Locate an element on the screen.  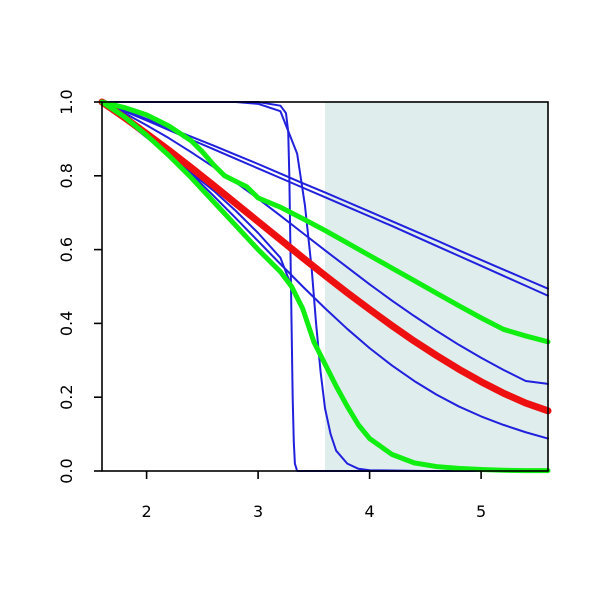
y-tick-label: 0.6 is located at coordinates (66, 249).